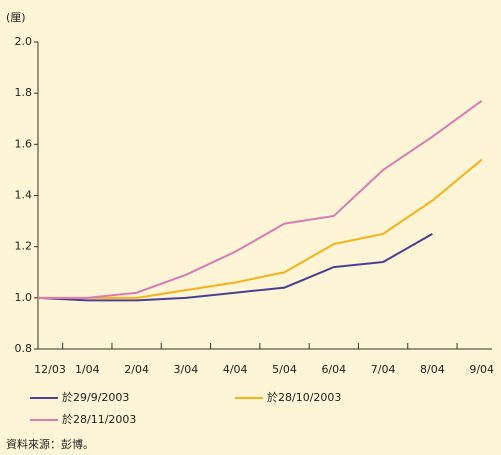  I want to click on y-tick-label: 1.0, so click(24, 297).